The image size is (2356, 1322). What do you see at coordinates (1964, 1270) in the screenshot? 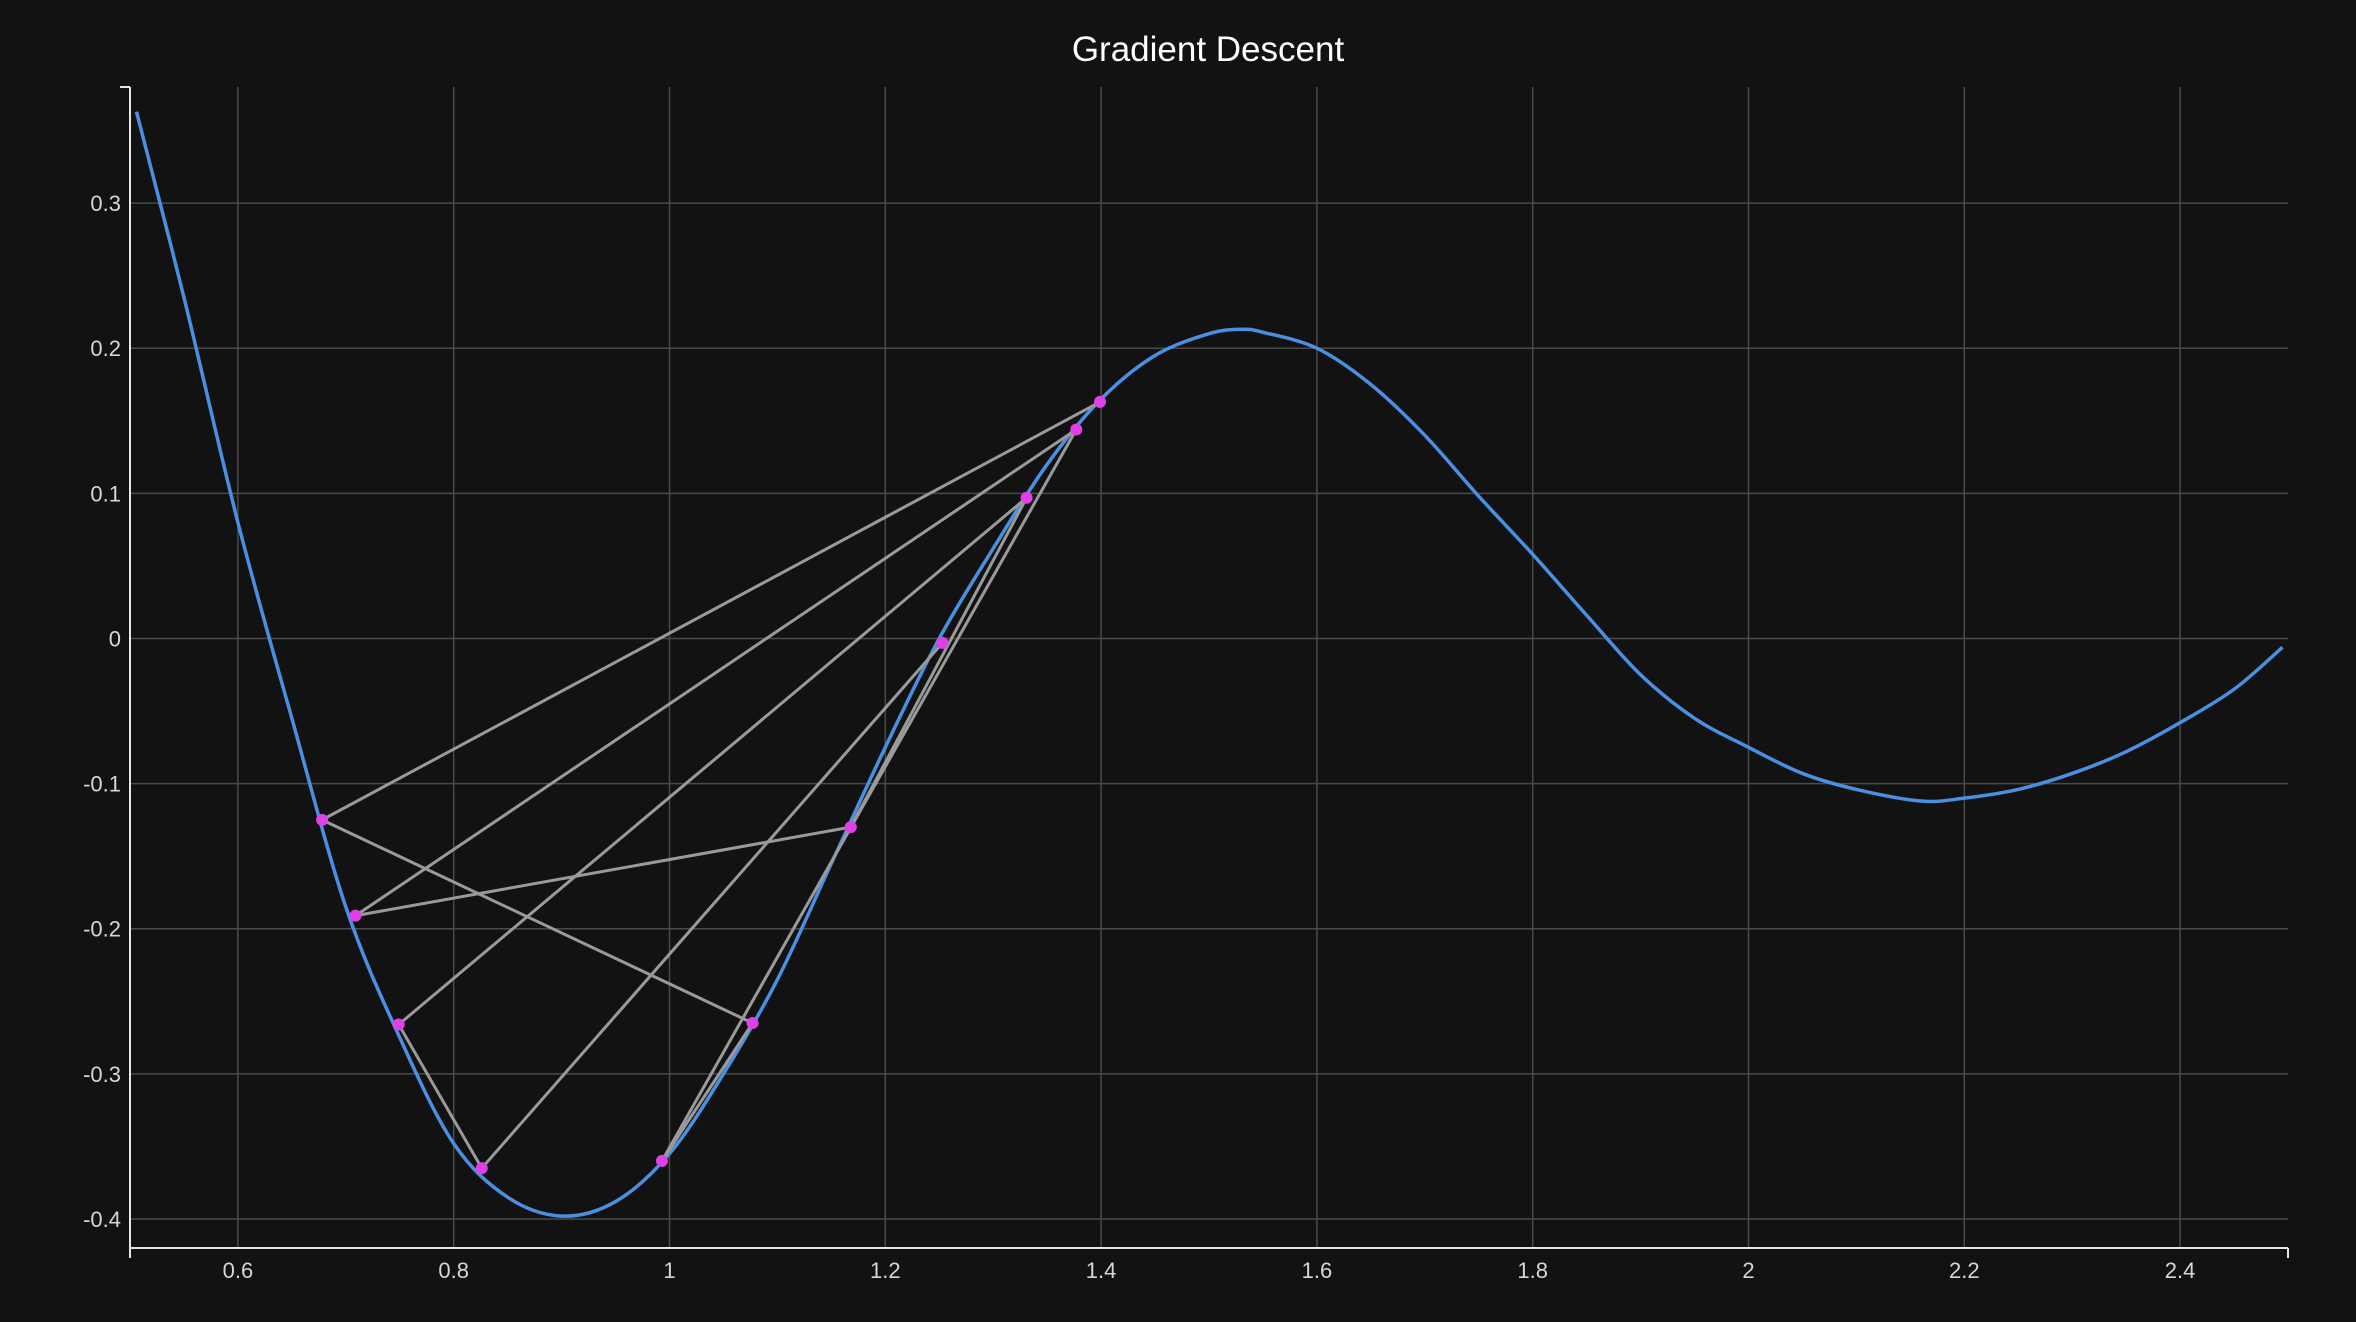
I see `x-tick-label: 2.2` at bounding box center [1964, 1270].